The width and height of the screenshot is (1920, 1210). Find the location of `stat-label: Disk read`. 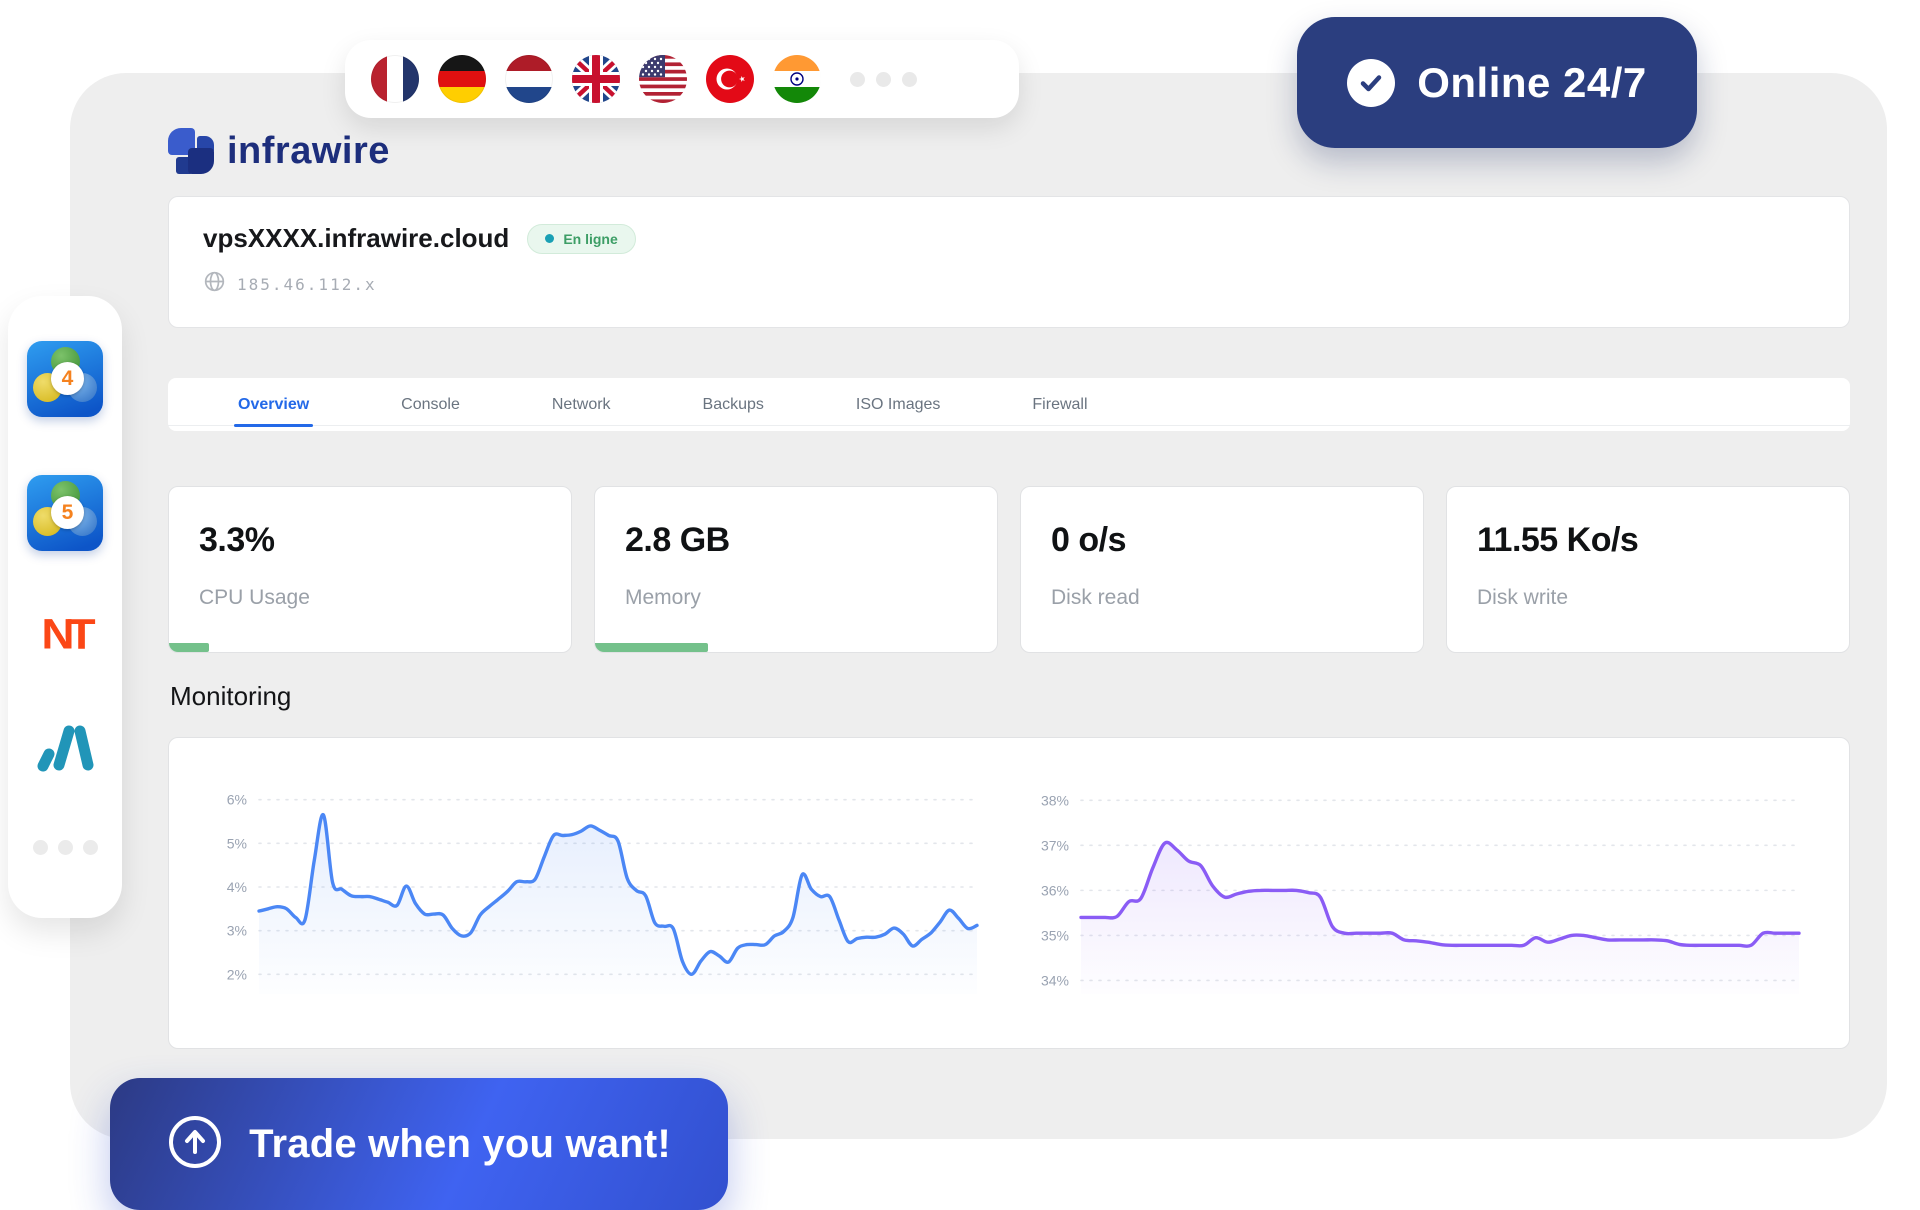

stat-label: Disk read is located at coordinates (1095, 597).